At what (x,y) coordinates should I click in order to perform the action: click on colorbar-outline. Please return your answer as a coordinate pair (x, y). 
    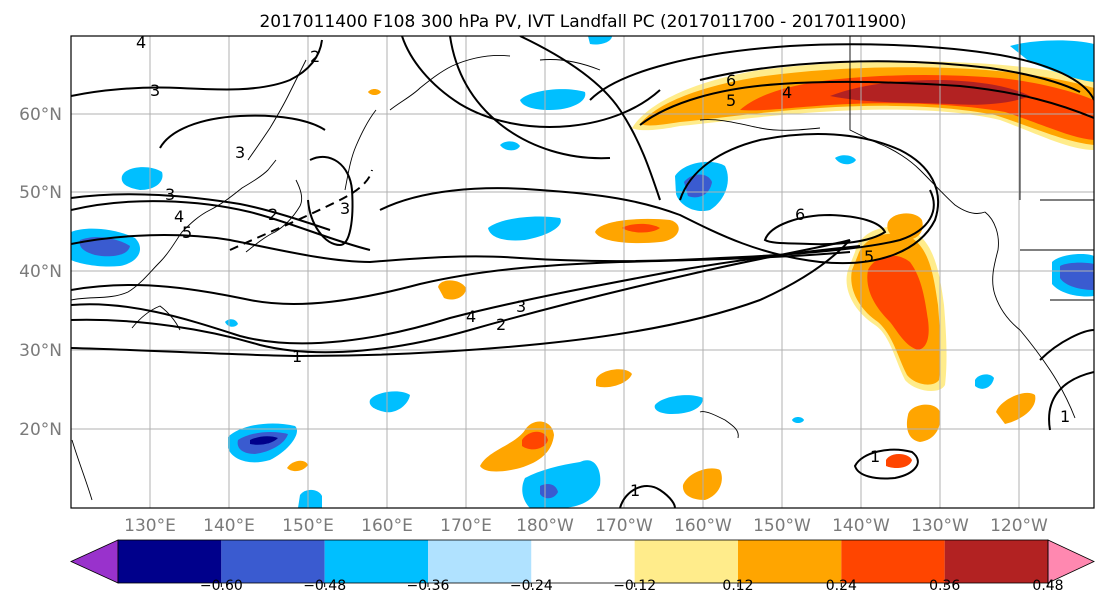
    Looking at the image, I should click on (583, 561).